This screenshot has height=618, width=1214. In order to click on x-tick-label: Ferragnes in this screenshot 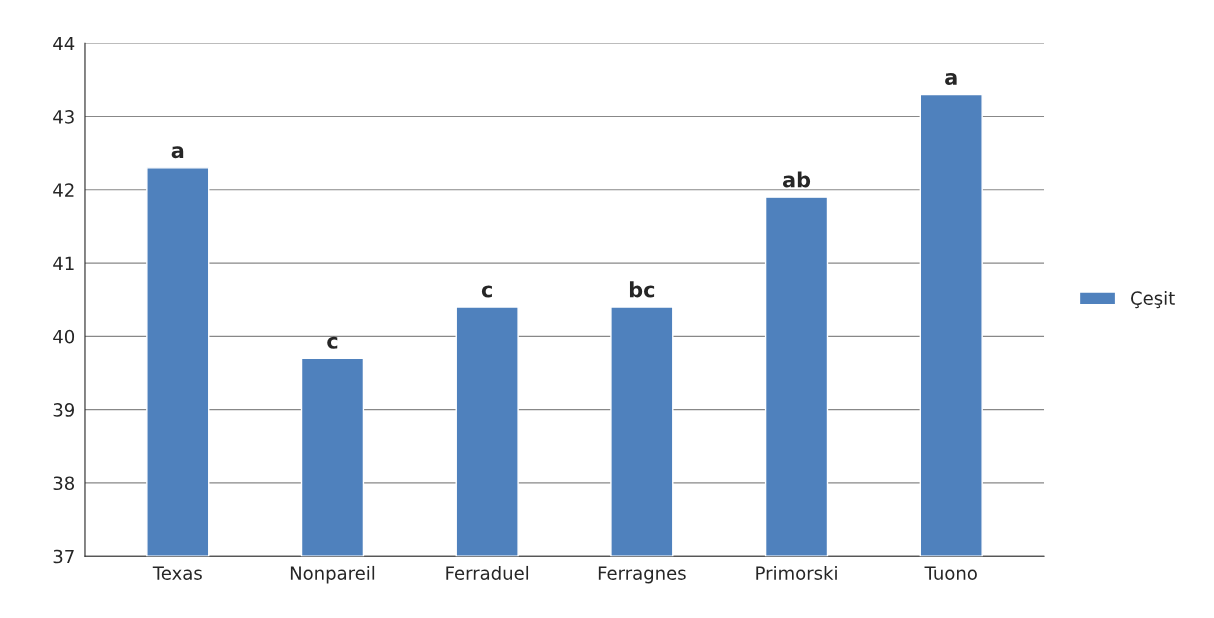, I will do `click(642, 575)`.